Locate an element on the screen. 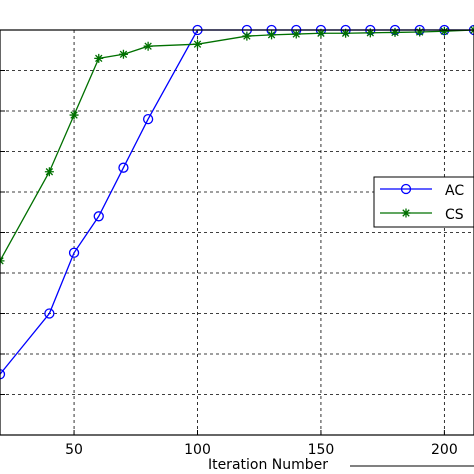 This screenshot has height=474, width=474. x-tick-label: 150 is located at coordinates (321, 450).